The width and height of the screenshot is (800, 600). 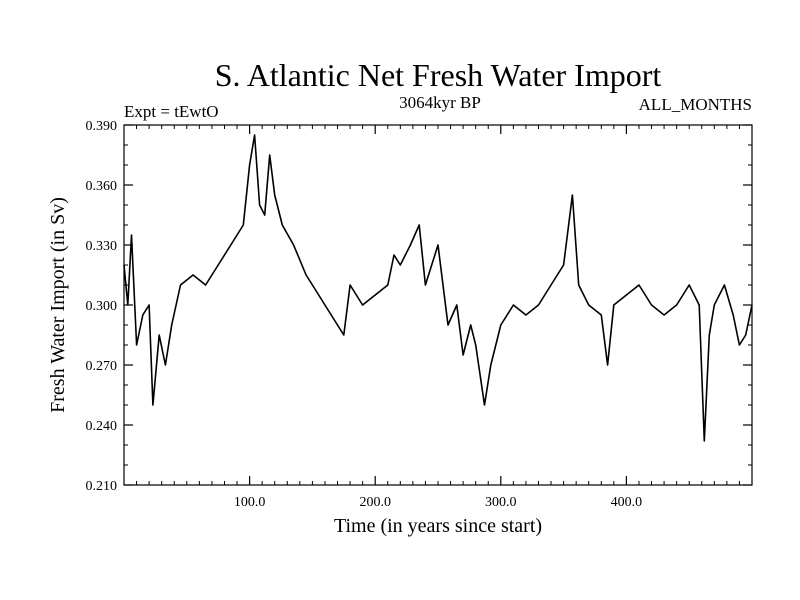 I want to click on y-tick-label: 0.270, so click(x=102, y=366).